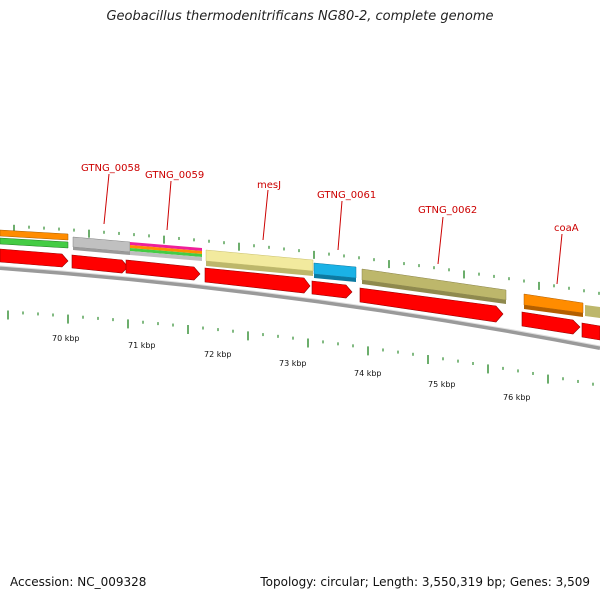  Describe the element at coordinates (551, 323) in the screenshot. I see `cds-arrow-coaa` at that location.